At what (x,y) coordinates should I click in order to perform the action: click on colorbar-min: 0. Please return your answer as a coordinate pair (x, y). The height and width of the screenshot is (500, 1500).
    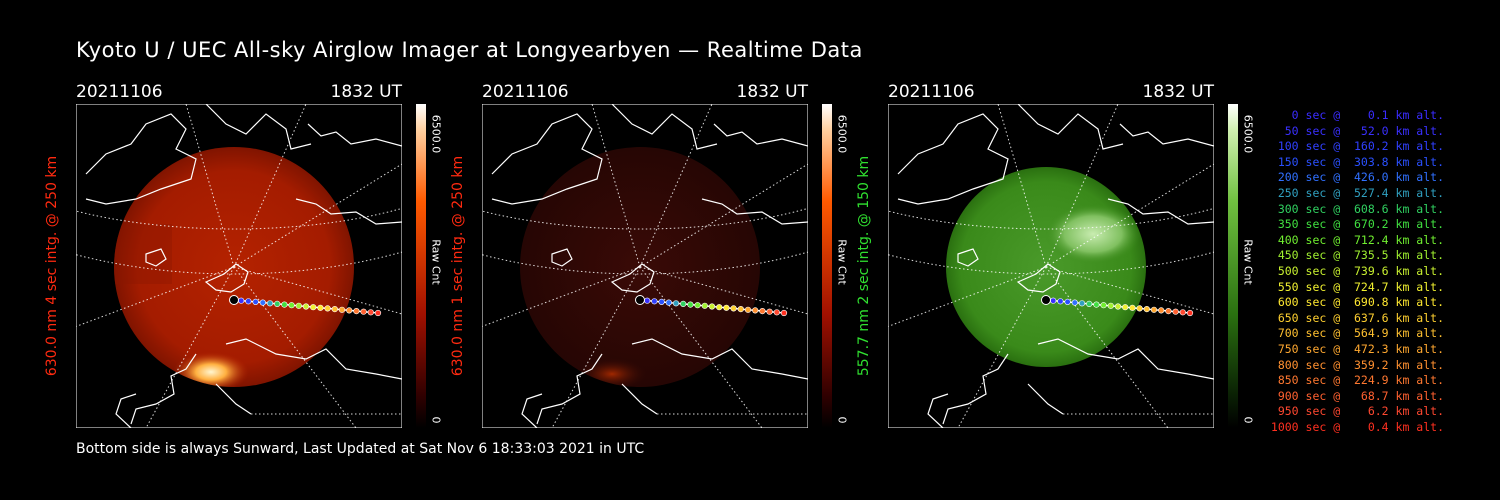
    Looking at the image, I should click on (842, 420).